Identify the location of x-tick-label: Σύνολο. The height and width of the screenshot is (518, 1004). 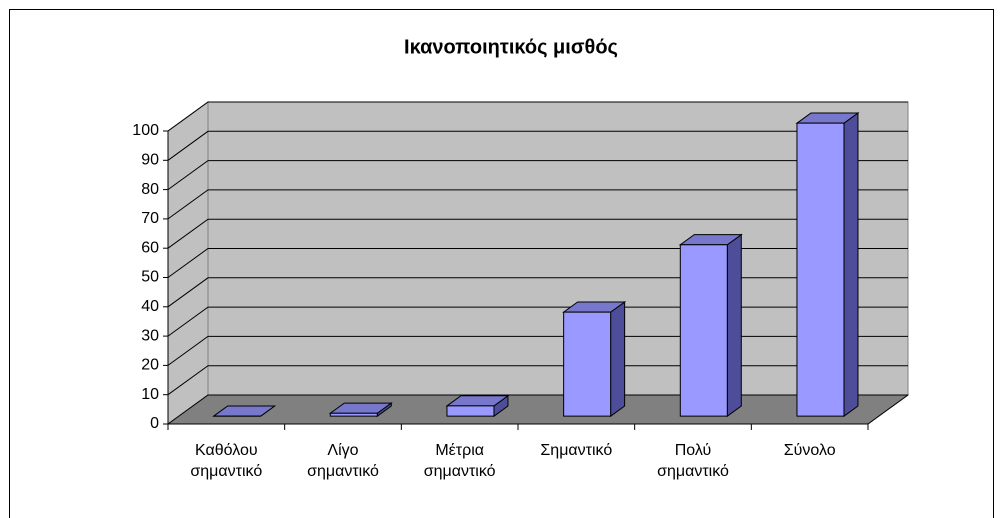
(809, 450).